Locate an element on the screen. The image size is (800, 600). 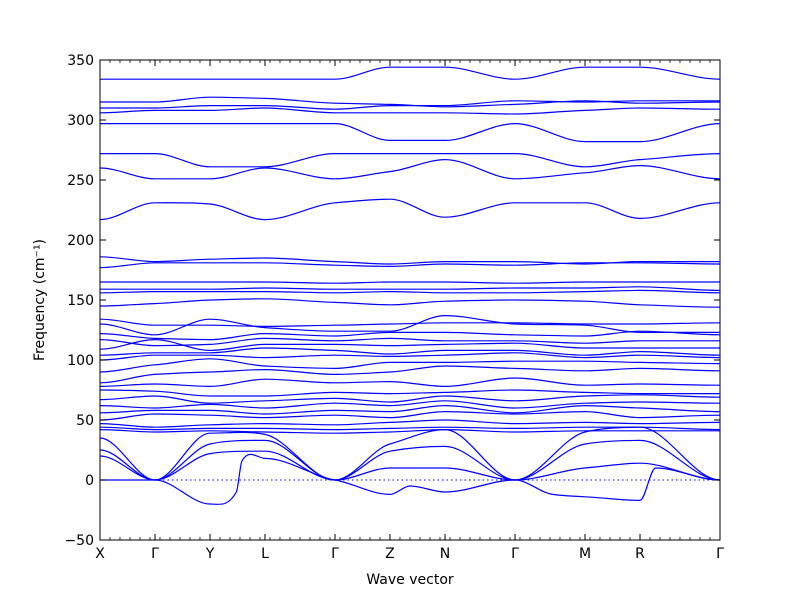
x-tick-label: Y is located at coordinates (210, 554).